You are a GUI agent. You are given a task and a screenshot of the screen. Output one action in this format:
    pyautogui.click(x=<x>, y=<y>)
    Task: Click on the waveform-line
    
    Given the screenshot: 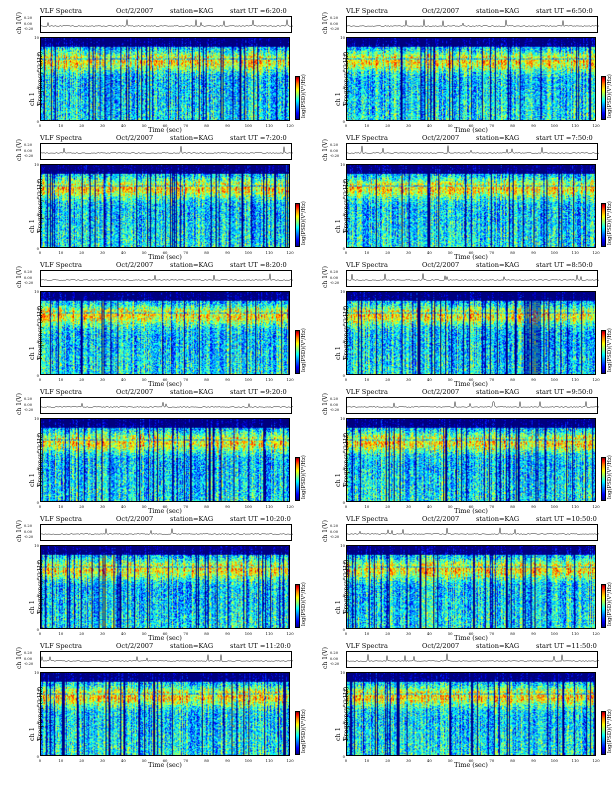 What is the action you would take?
    pyautogui.click(x=167, y=277)
    